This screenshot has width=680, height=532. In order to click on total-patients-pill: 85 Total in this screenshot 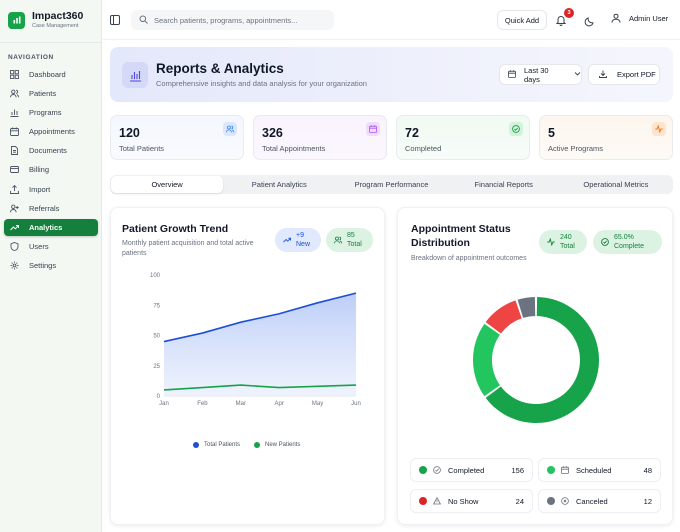, I will do `click(349, 240)`.